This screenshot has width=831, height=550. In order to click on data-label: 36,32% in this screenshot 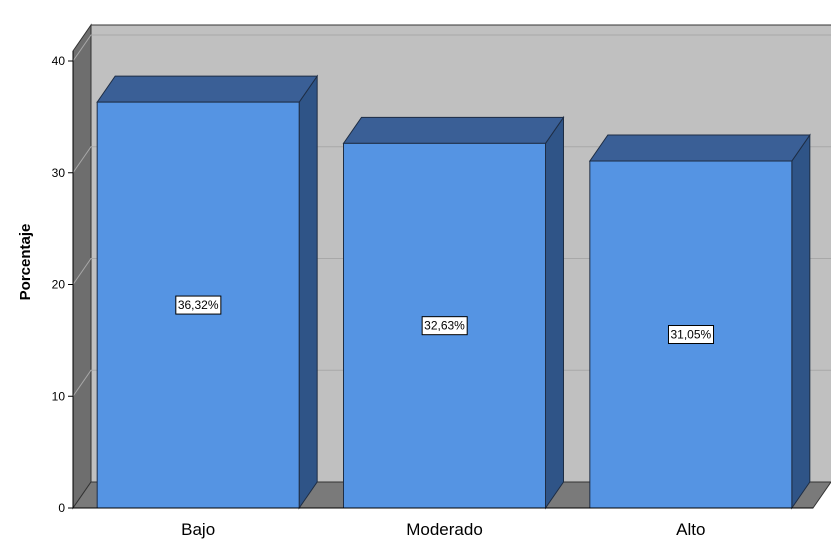, I will do `click(198, 305)`.